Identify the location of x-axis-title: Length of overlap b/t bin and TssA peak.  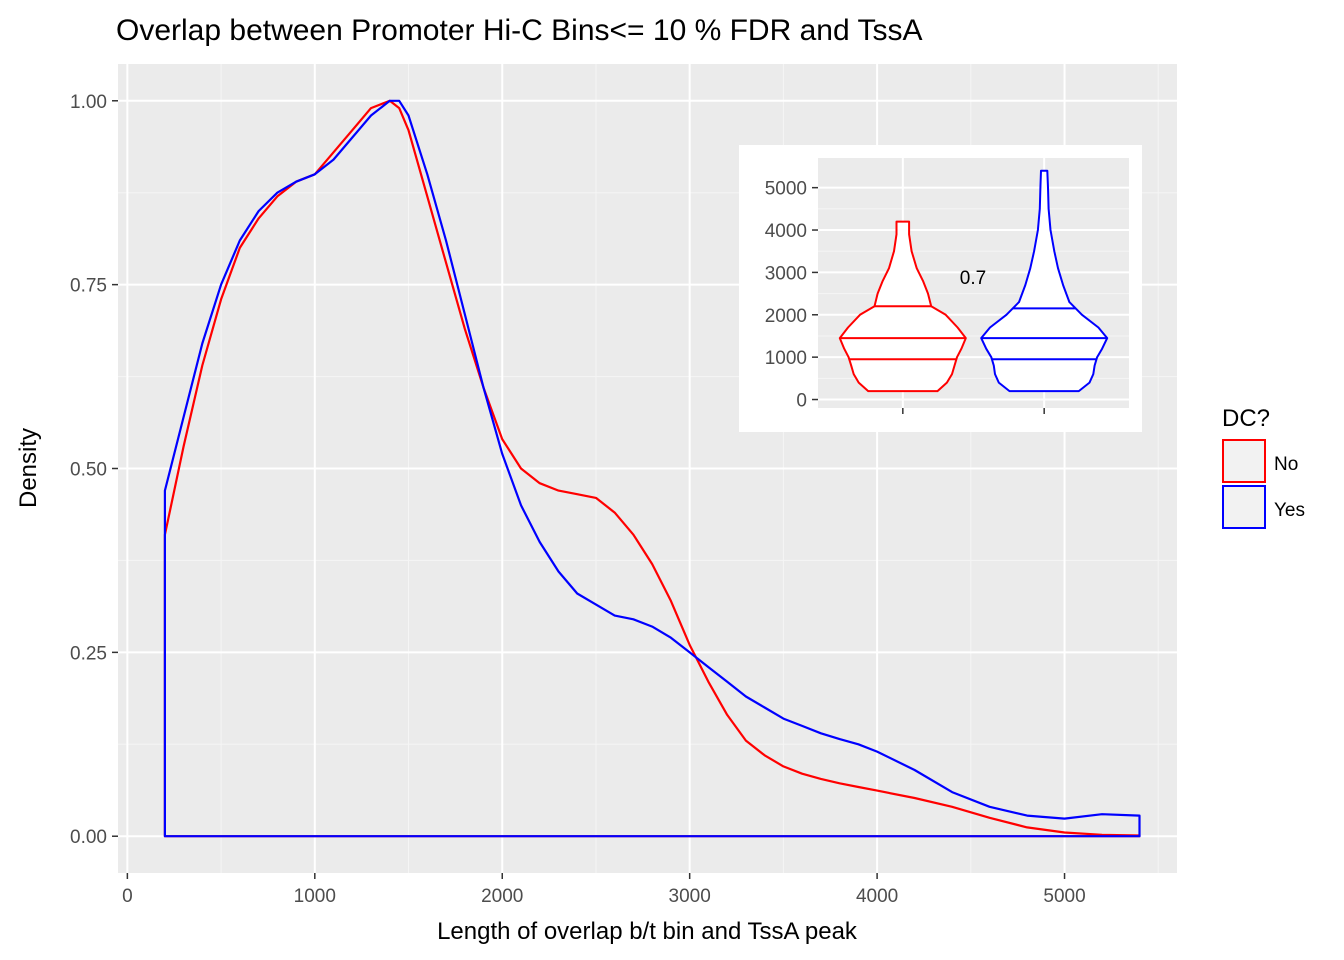
(647, 931).